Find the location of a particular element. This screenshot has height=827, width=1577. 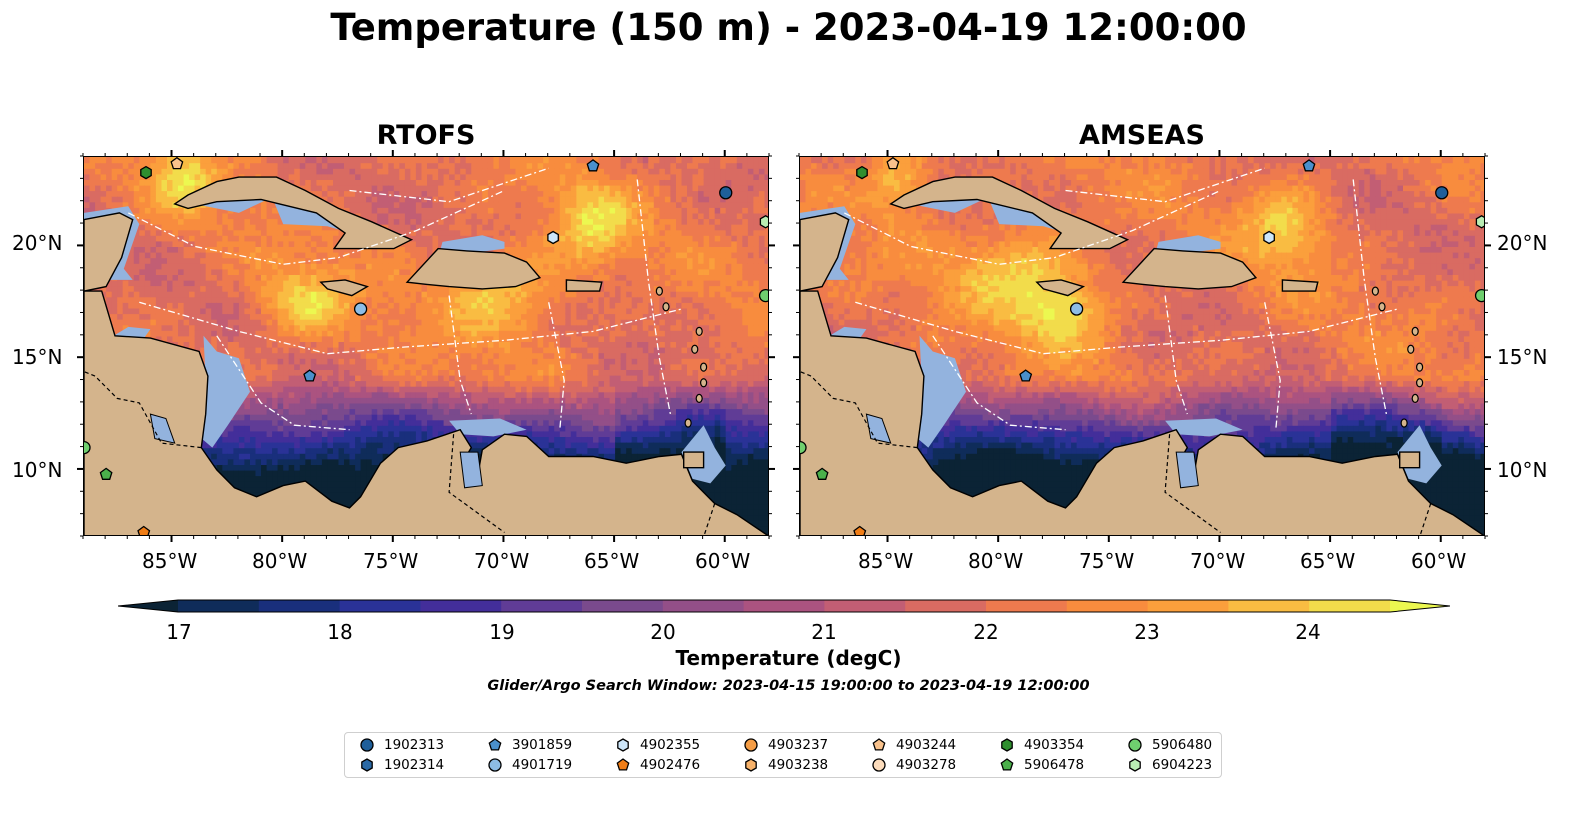

rtofs-lon-label-60w: 60°W is located at coordinates (723, 561).